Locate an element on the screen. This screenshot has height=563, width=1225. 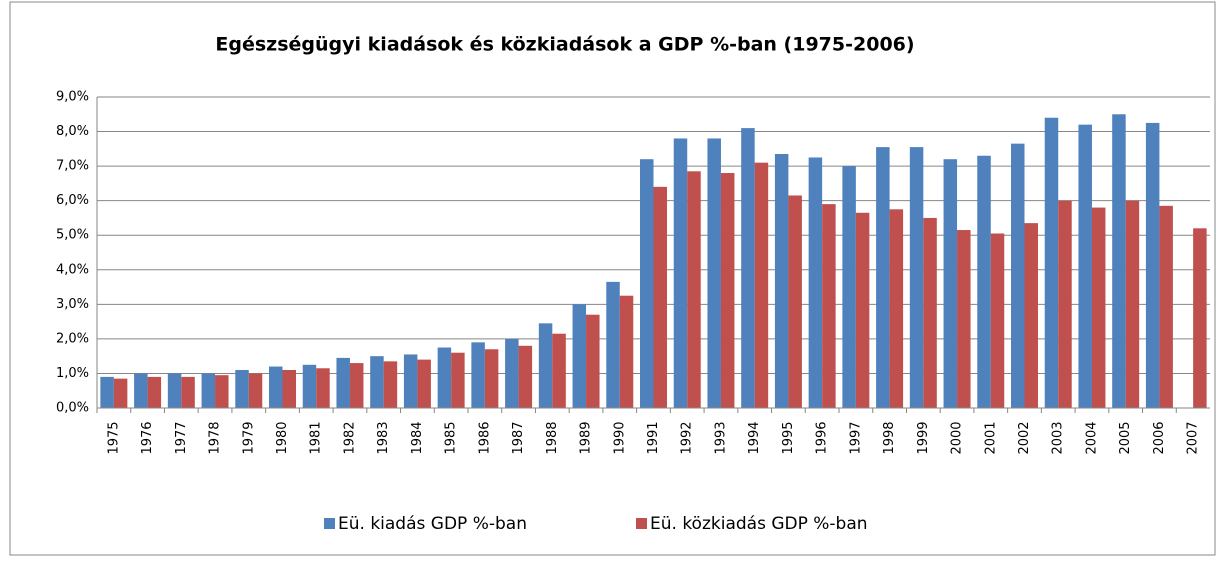
x-tick-label: 2003 is located at coordinates (1058, 437).